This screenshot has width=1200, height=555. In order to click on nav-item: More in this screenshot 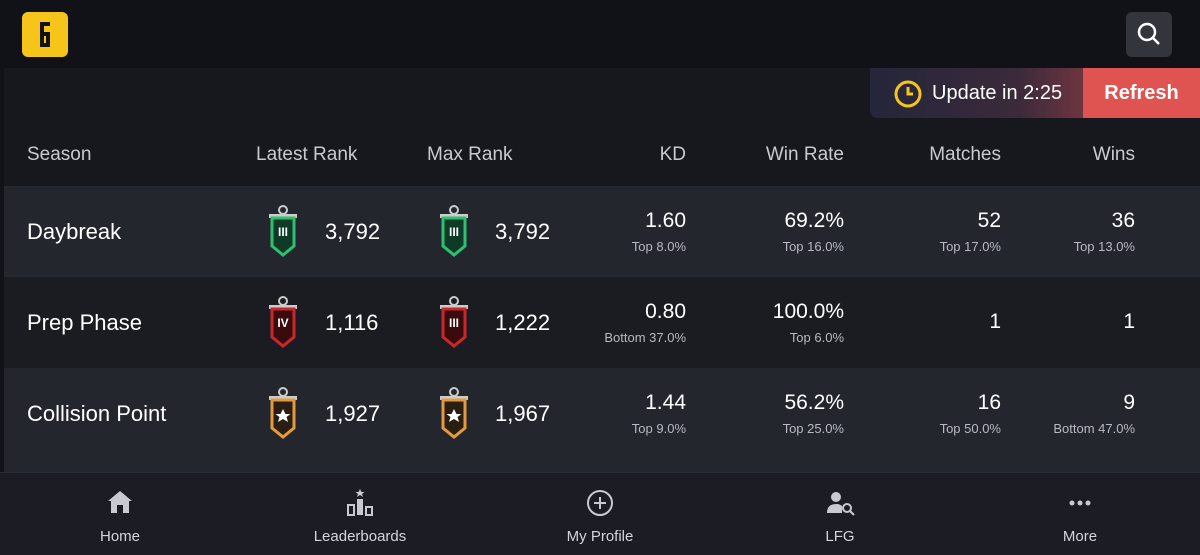, I will do `click(1080, 514)`.